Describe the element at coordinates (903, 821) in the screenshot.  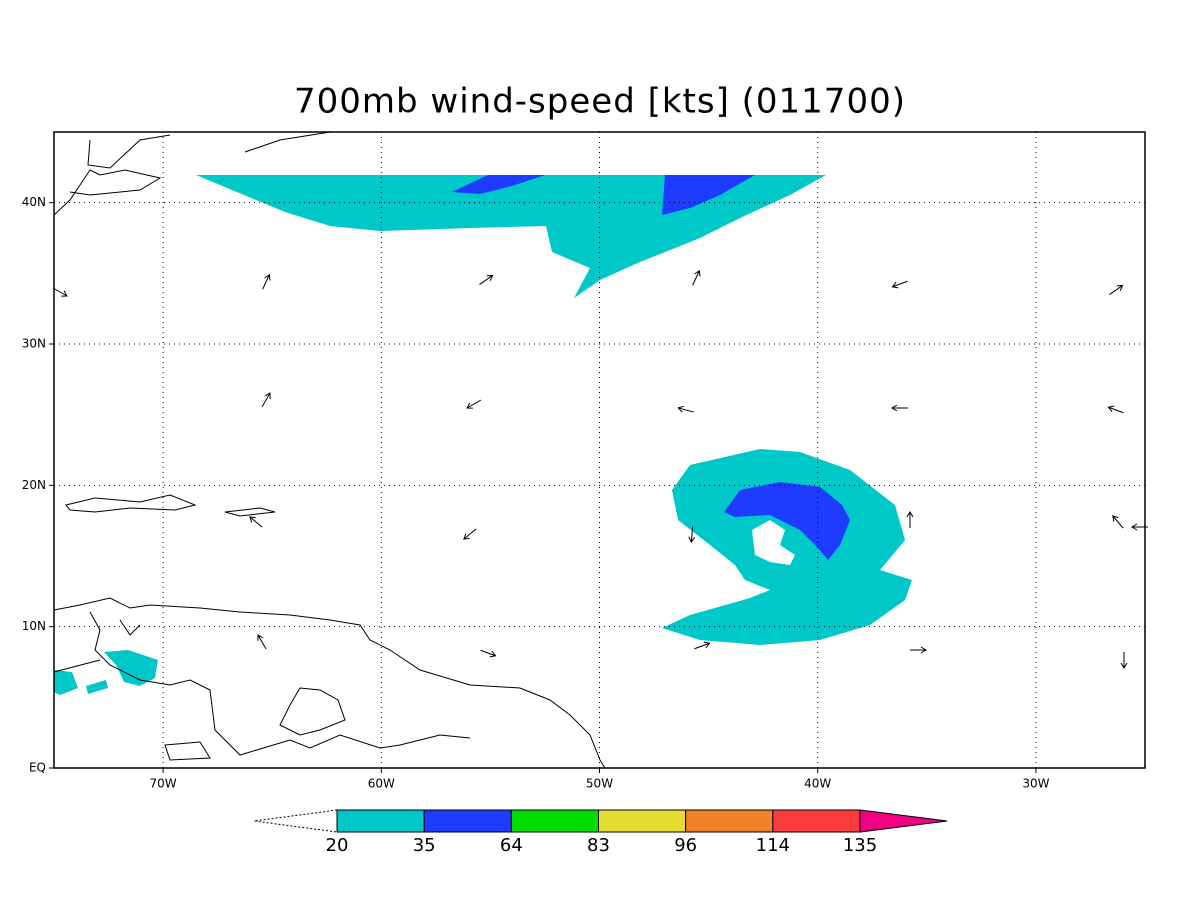
I see `colorbar-over` at that location.